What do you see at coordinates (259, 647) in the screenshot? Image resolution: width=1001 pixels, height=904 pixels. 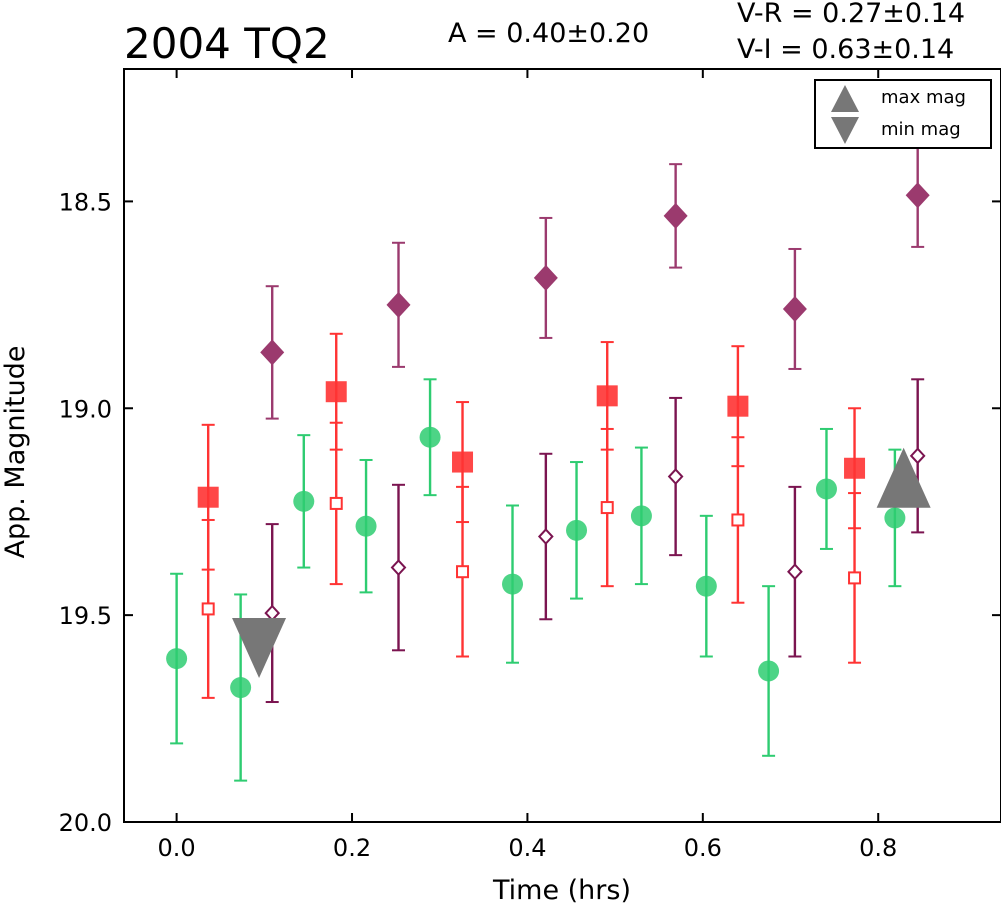 I see `min-mag-triangle` at bounding box center [259, 647].